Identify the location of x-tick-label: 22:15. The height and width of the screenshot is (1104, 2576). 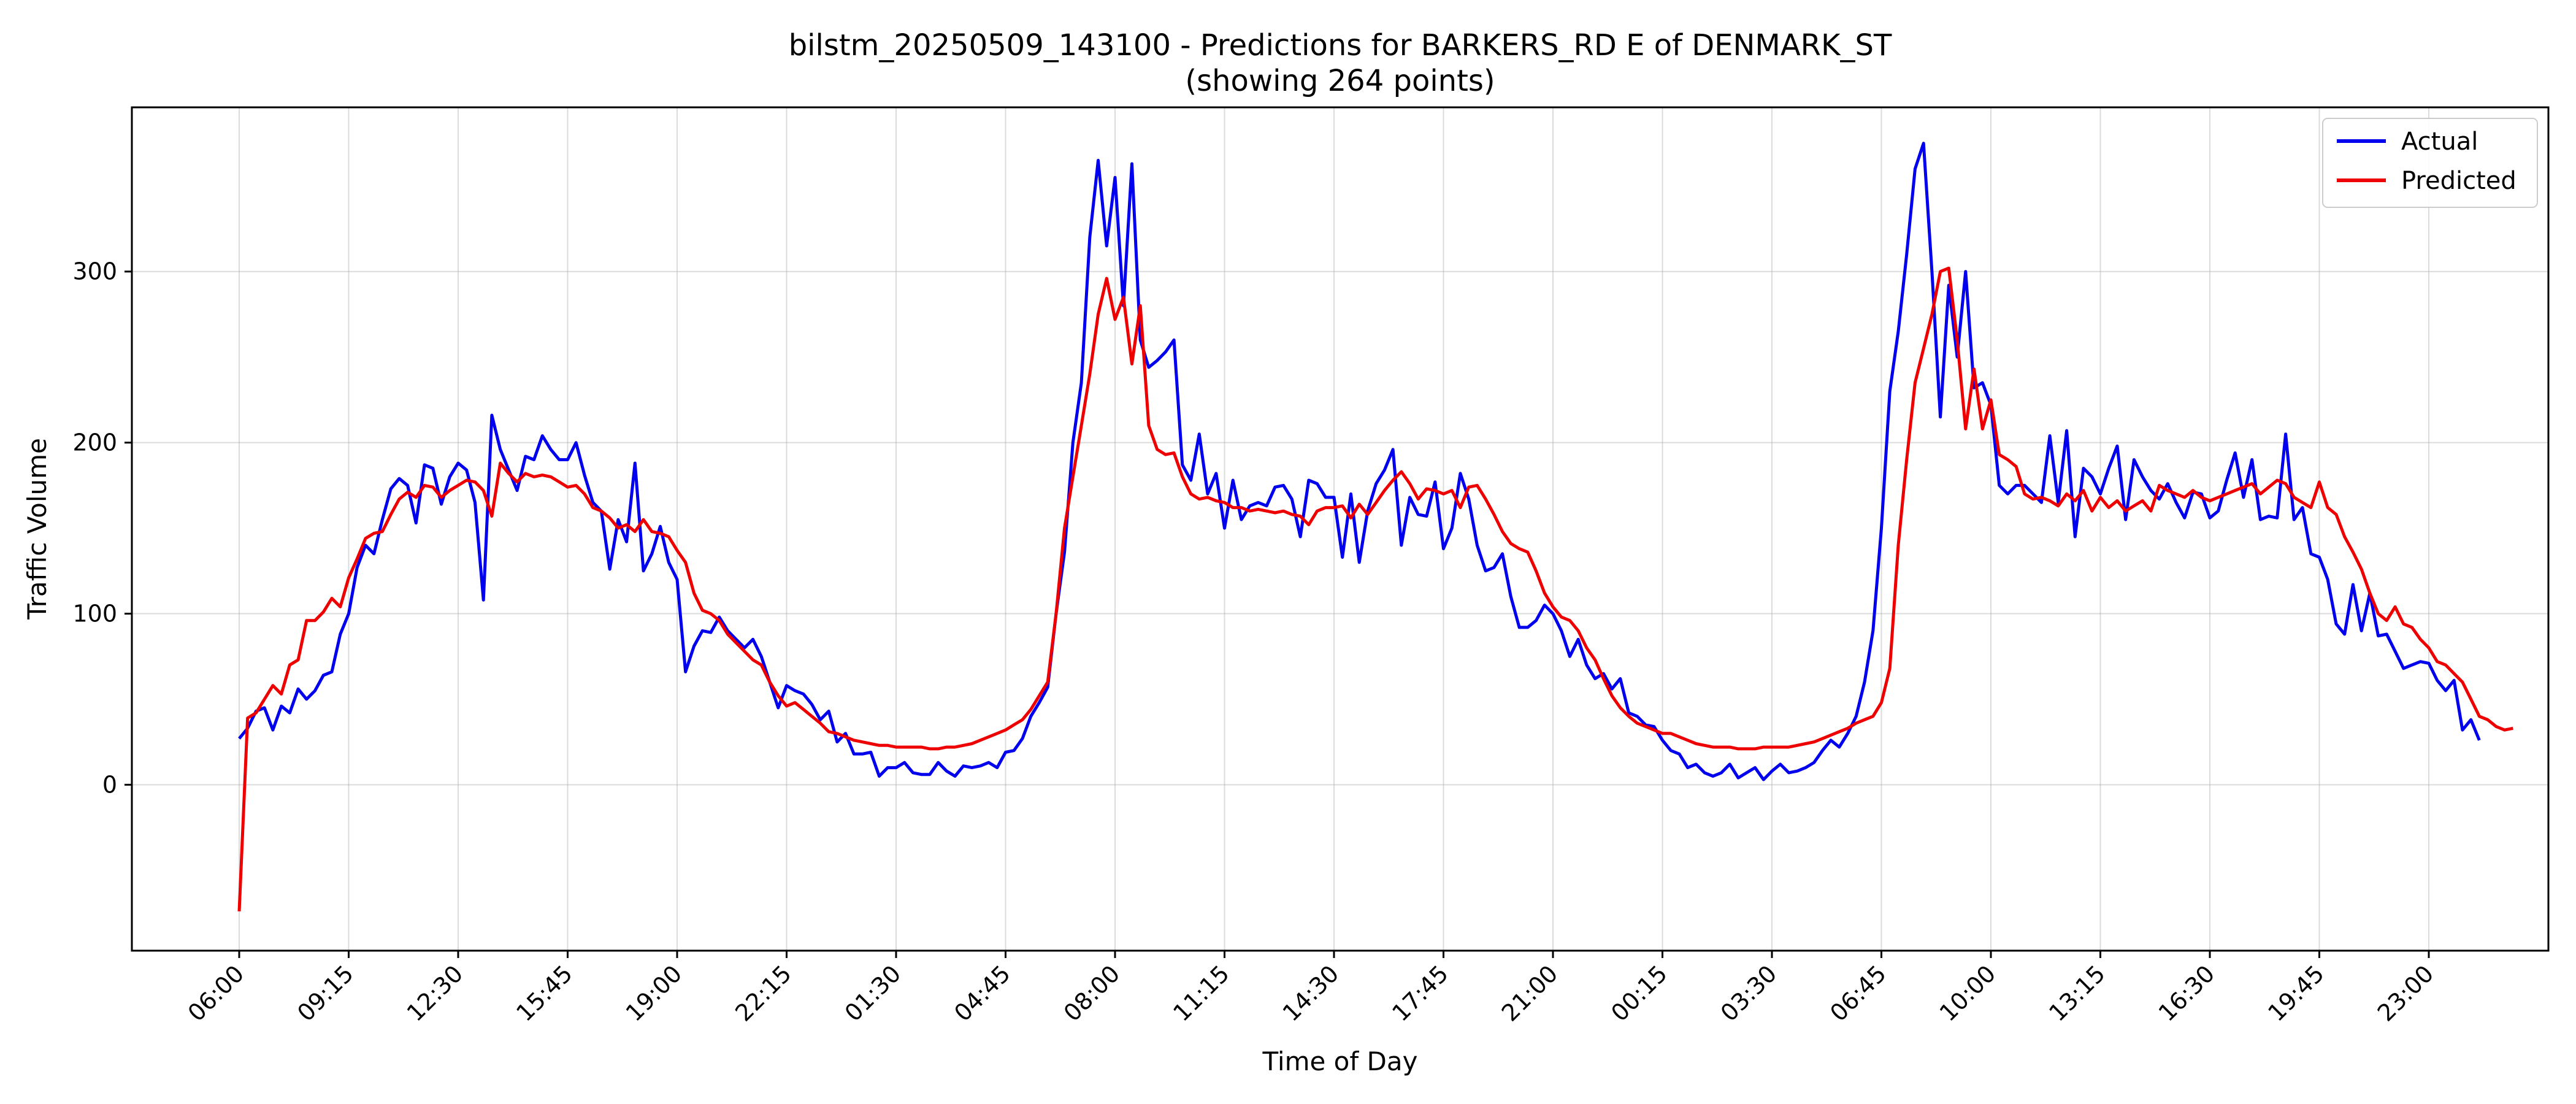
(763, 993).